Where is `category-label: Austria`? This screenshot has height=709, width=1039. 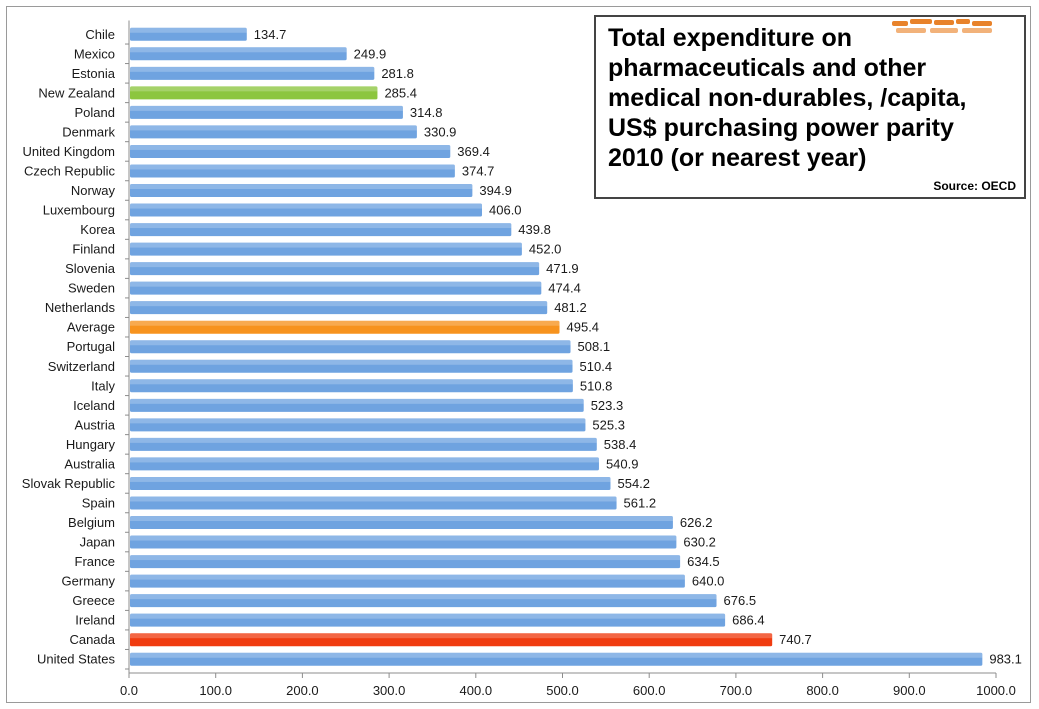
category-label: Austria is located at coordinates (95, 424).